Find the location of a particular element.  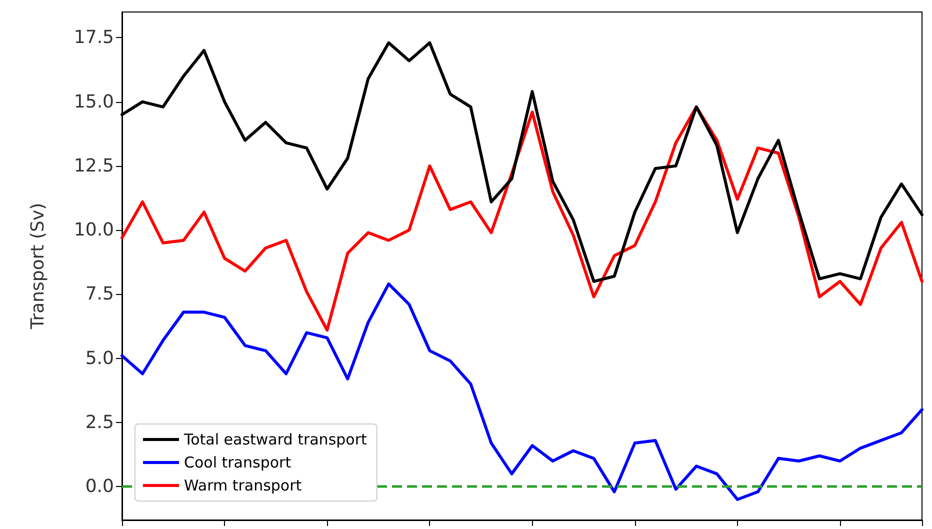

y-tick-label: 15.0 is located at coordinates (94, 101).